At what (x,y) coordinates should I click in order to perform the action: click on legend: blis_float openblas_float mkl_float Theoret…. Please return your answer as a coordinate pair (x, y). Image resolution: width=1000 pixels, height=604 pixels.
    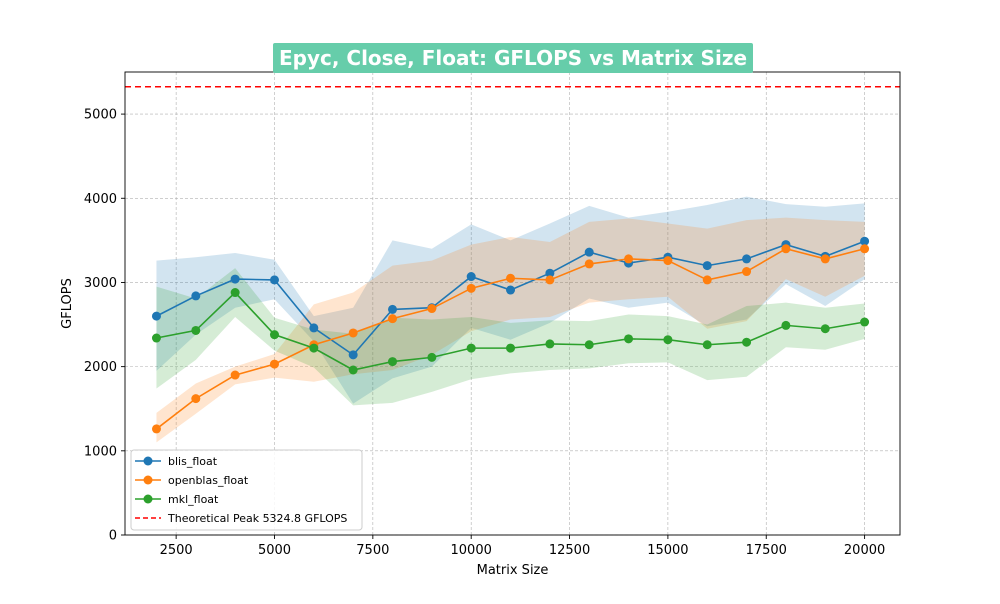
    Looking at the image, I should click on (246, 490).